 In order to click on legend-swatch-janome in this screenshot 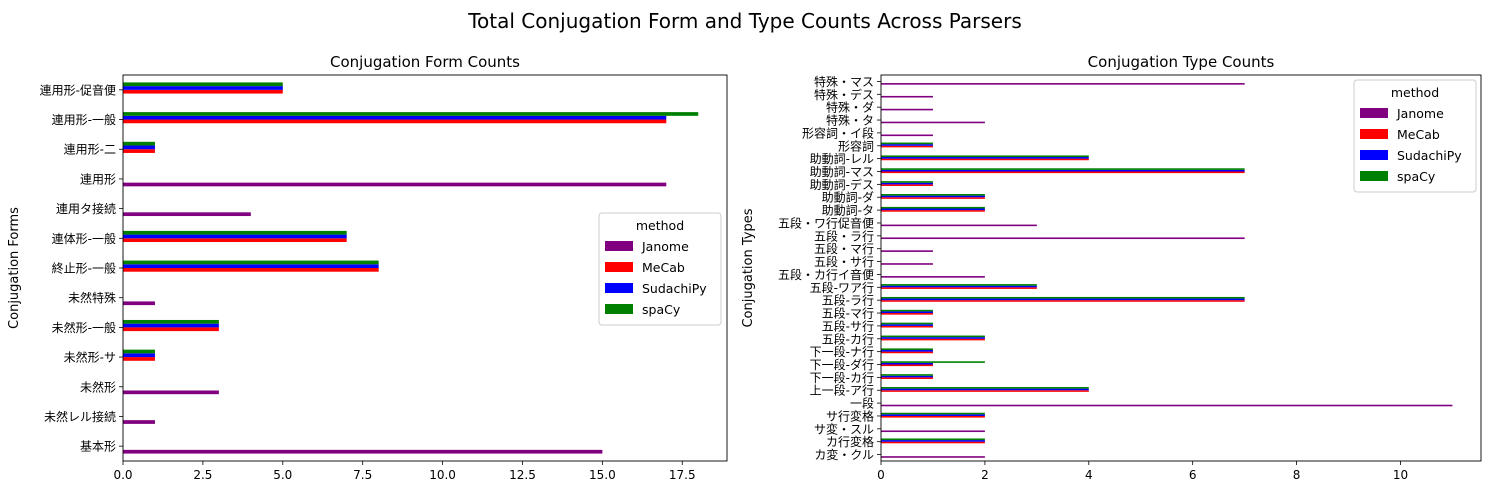, I will do `click(1374, 113)`.